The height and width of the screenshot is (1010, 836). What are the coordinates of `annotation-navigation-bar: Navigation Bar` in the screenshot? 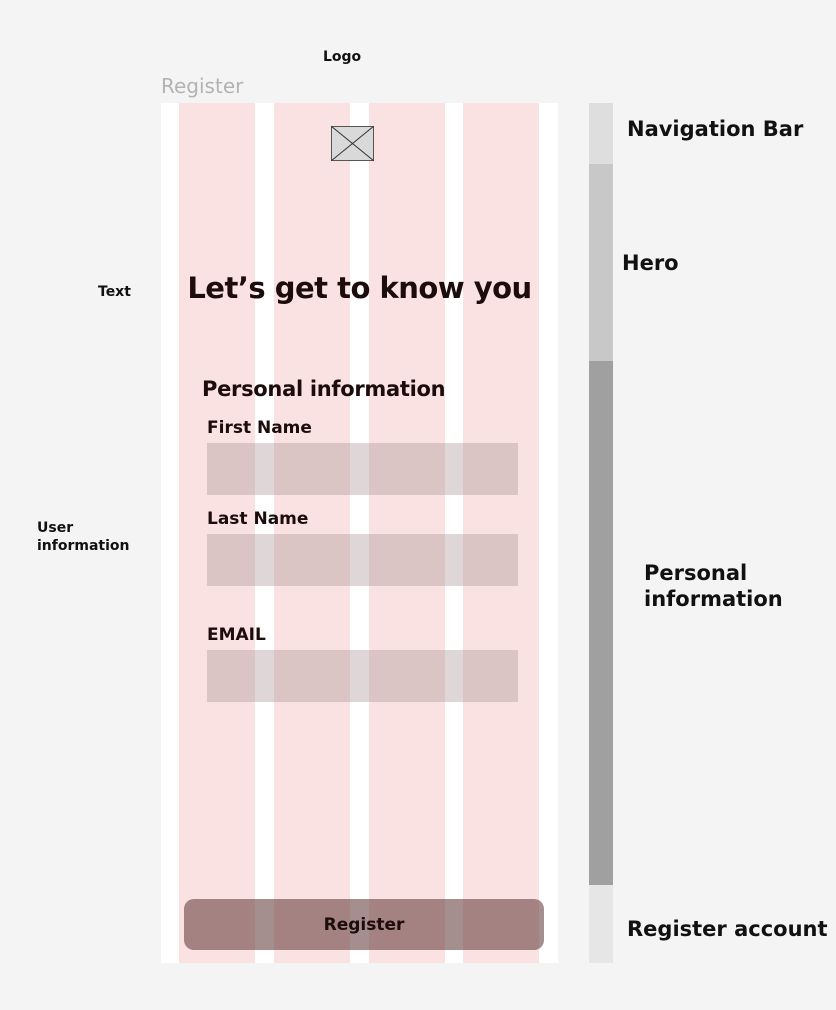 It's located at (715, 129).